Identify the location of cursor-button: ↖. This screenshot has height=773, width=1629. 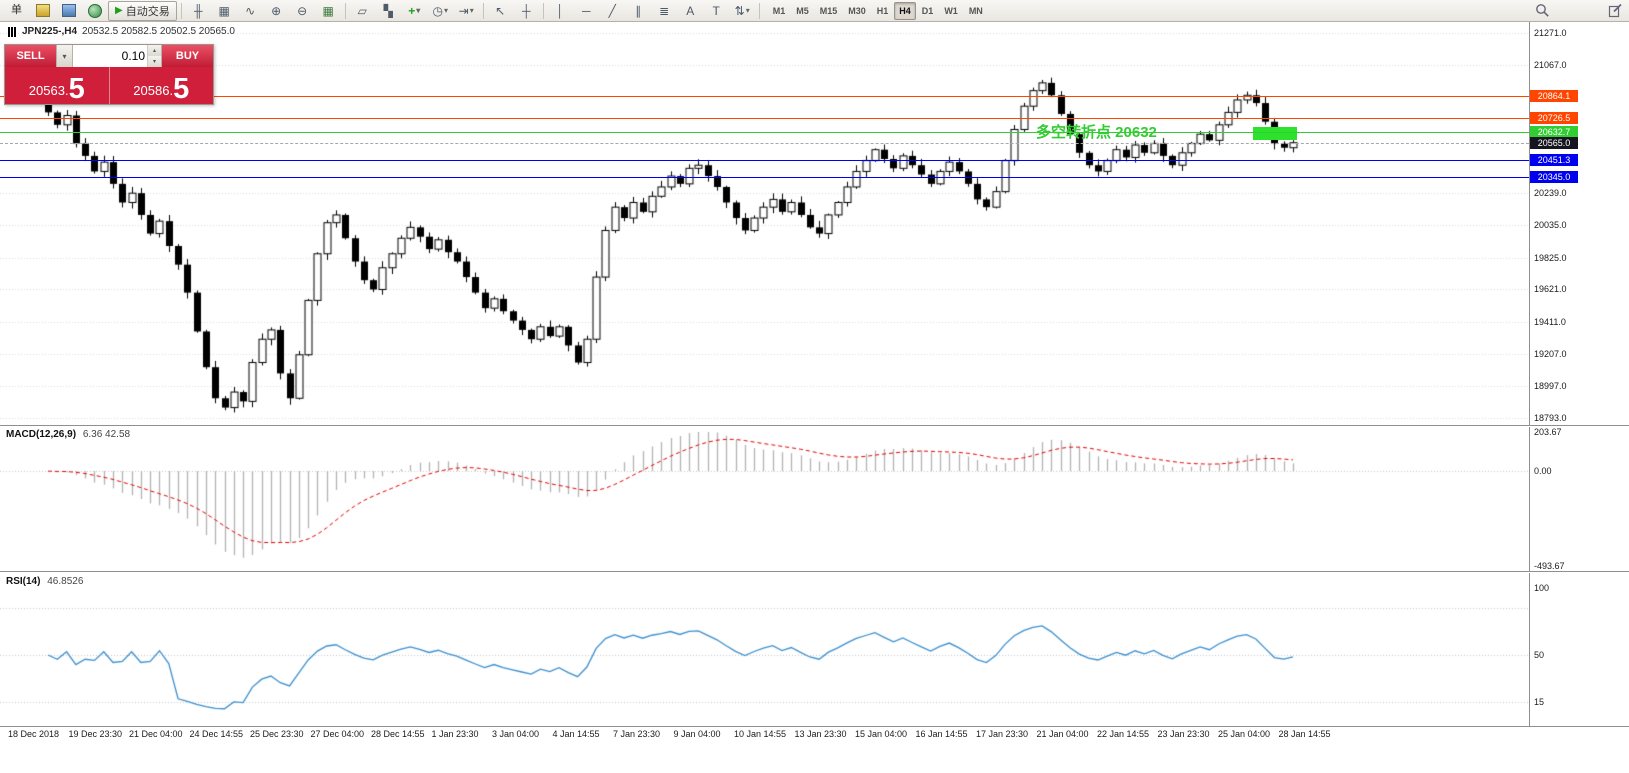
(500, 10).